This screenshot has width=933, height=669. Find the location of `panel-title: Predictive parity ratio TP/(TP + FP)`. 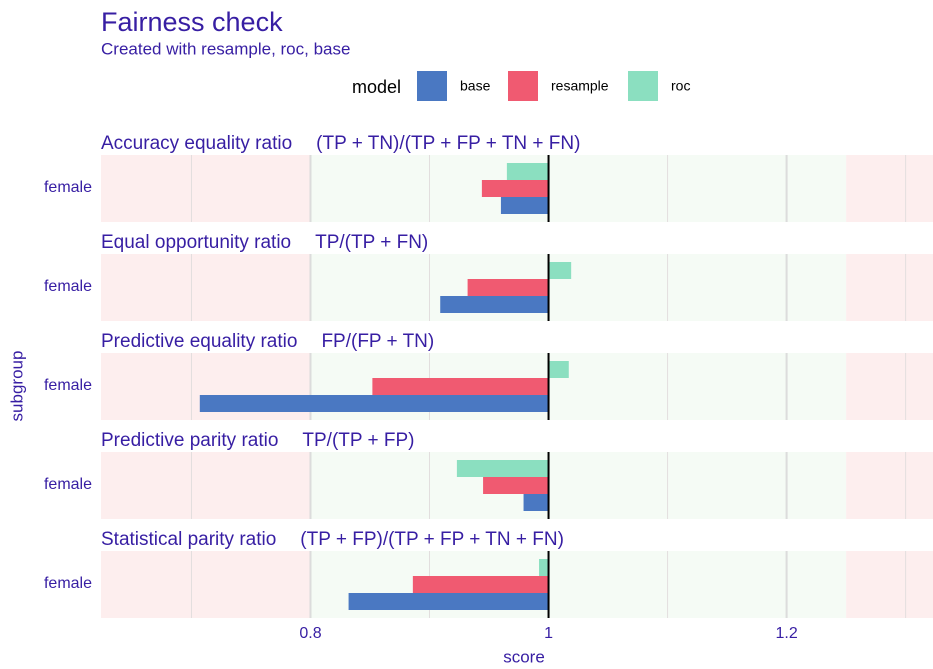

panel-title: Predictive parity ratio TP/(TP + FP) is located at coordinates (258, 440).